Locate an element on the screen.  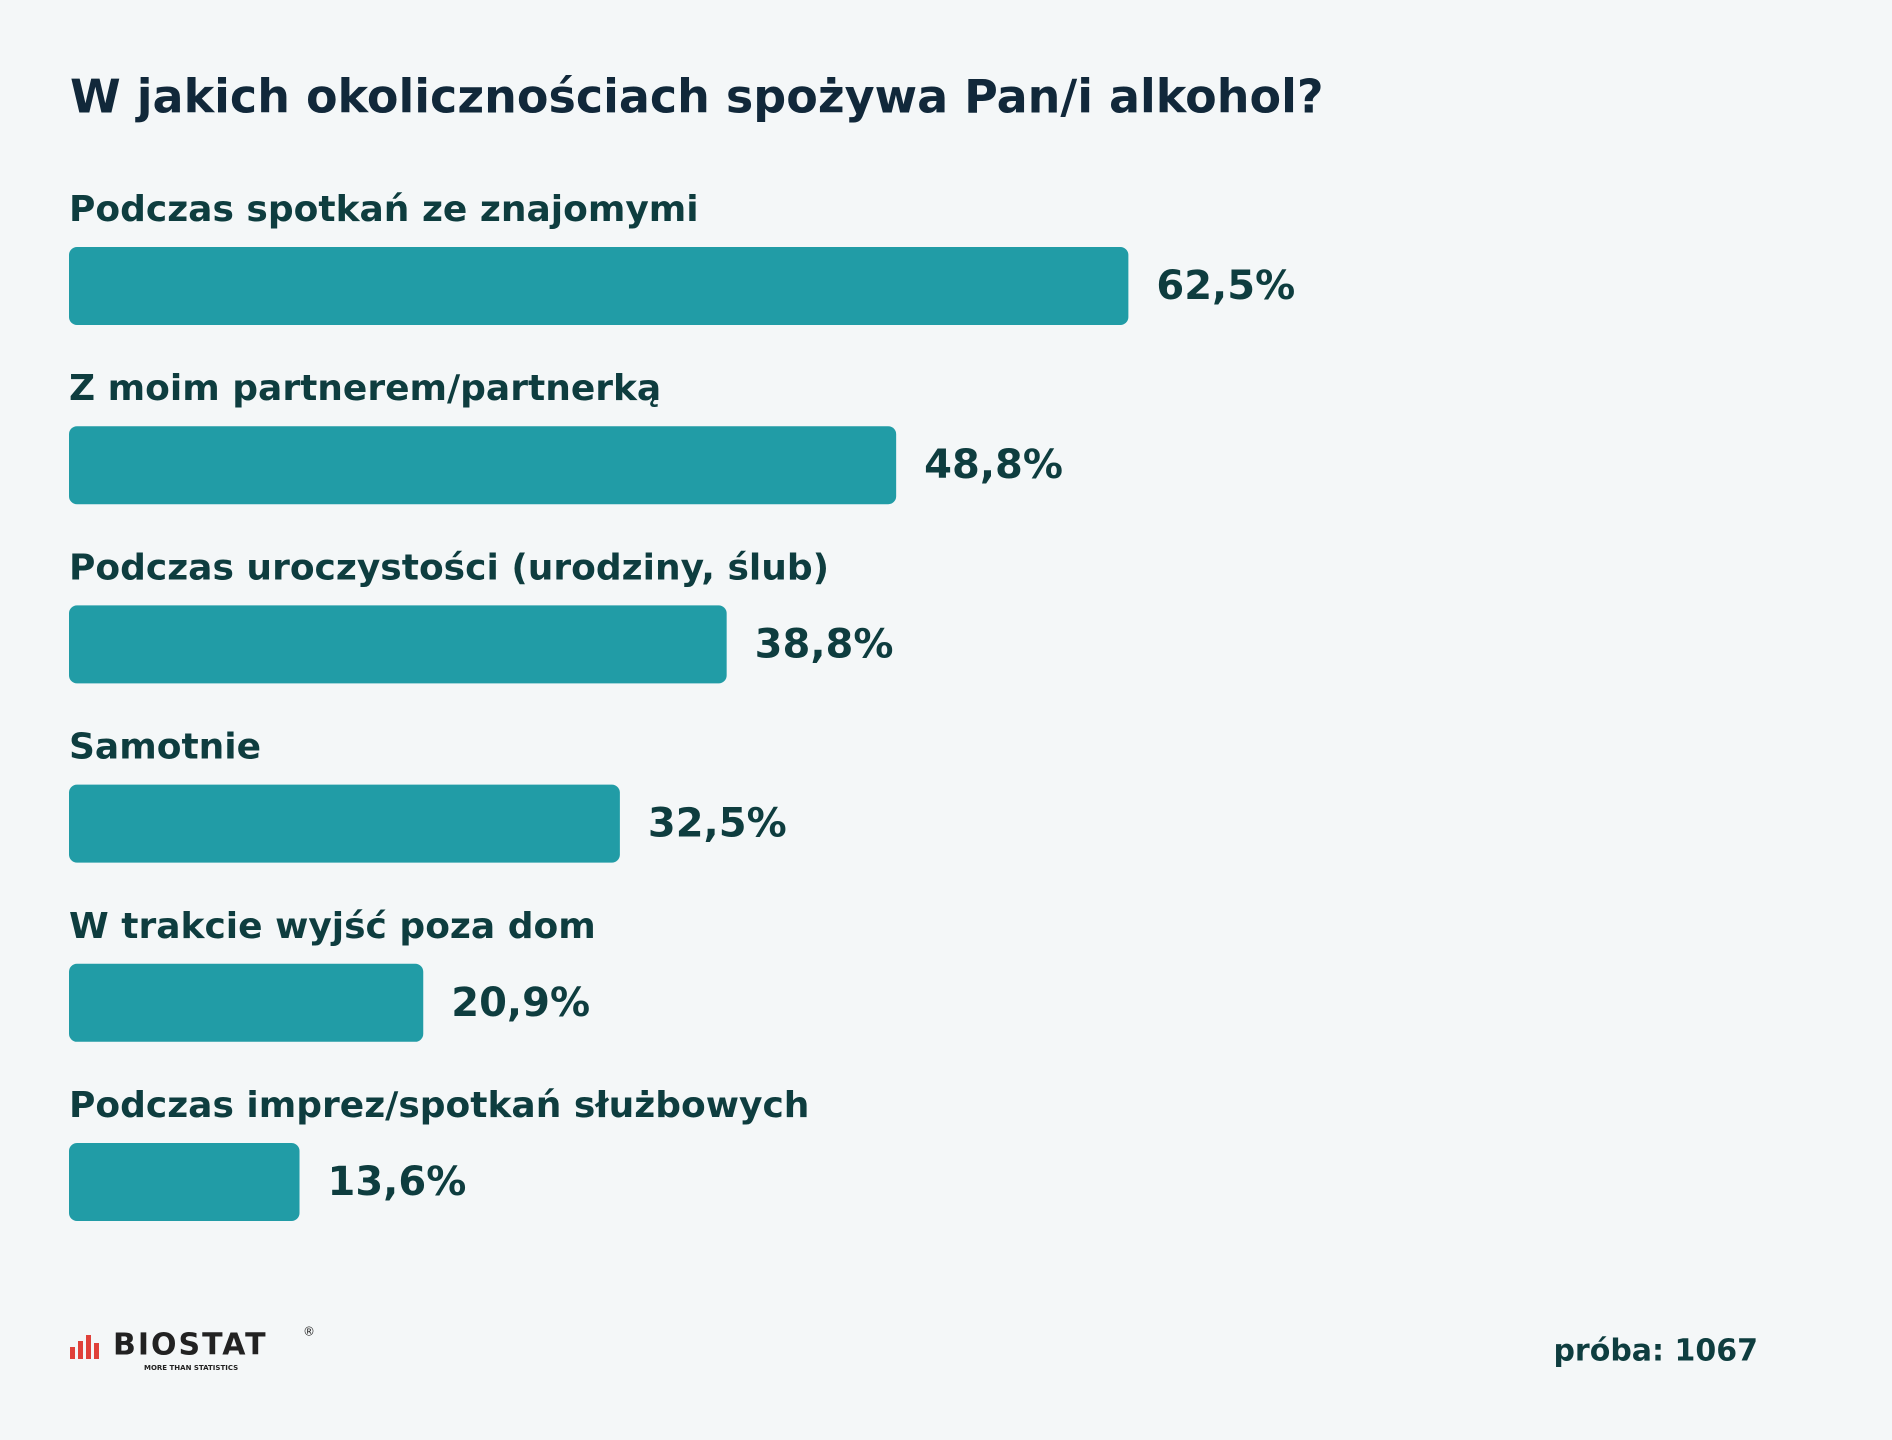
logo-mark: ® is located at coordinates (309, 1332).